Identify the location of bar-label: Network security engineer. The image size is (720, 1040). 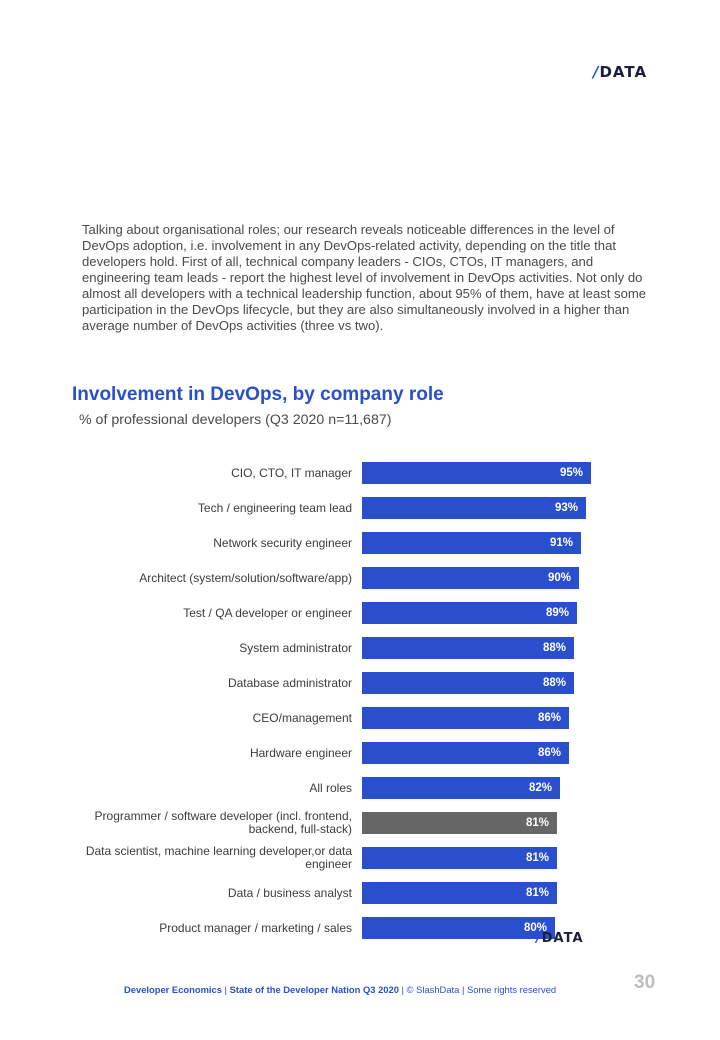
(282, 542).